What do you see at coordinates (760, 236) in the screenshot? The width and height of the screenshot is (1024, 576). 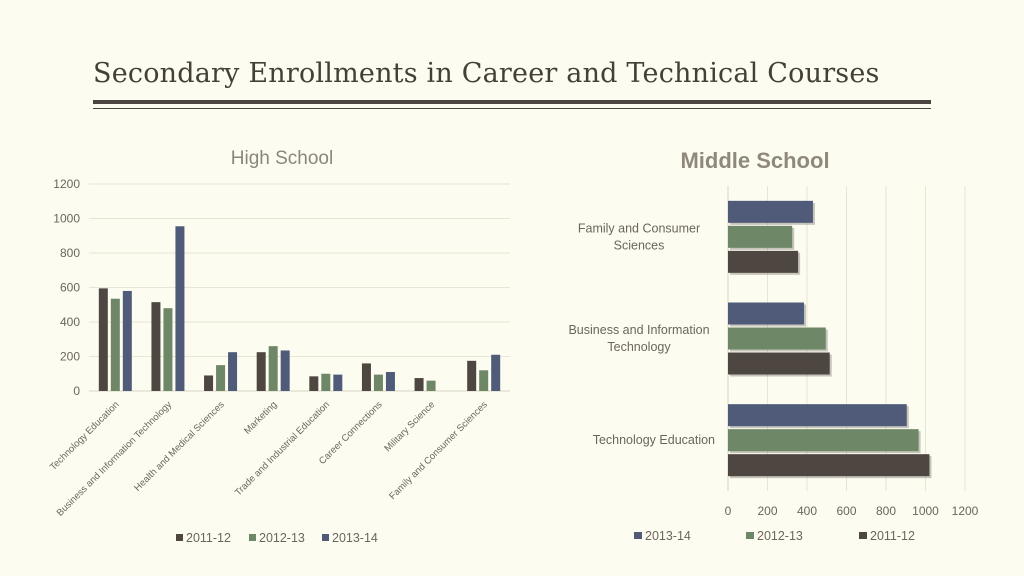 I see `ms-bar-2012-13-family-and-consumer-sciences` at bounding box center [760, 236].